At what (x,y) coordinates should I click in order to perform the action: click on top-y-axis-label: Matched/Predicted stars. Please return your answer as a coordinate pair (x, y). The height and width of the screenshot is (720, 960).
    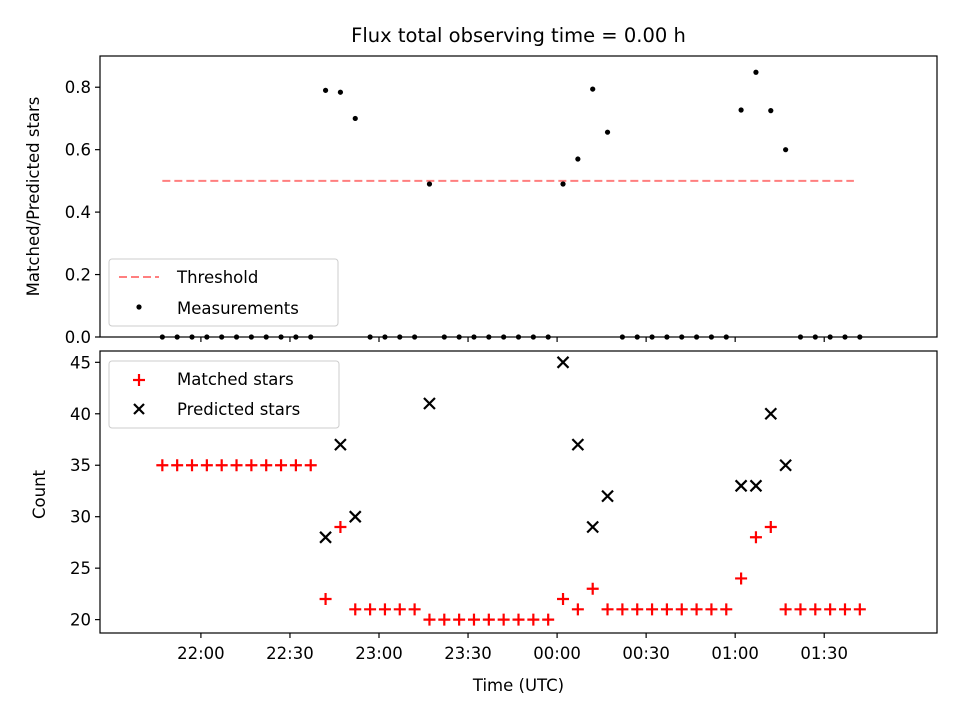
    Looking at the image, I should click on (33, 197).